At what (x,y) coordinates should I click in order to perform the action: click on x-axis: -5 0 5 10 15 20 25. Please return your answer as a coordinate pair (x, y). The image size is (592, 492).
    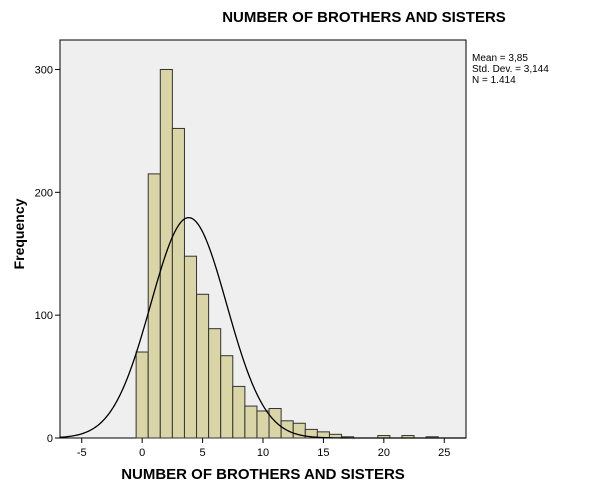
    Looking at the image, I should click on (263, 448).